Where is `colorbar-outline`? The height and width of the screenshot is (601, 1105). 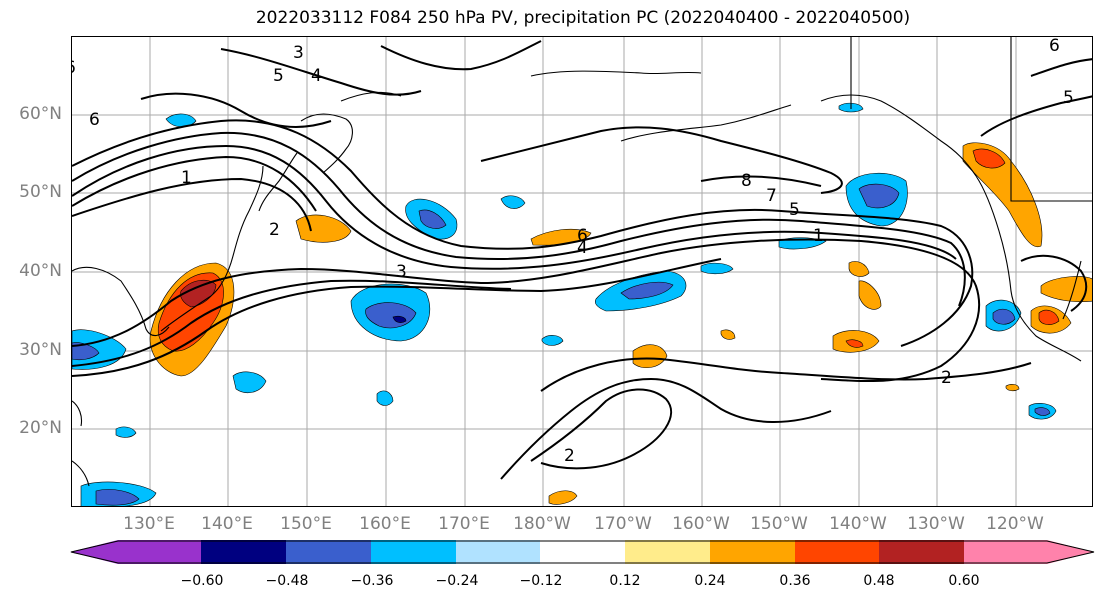
colorbar-outline is located at coordinates (582, 552).